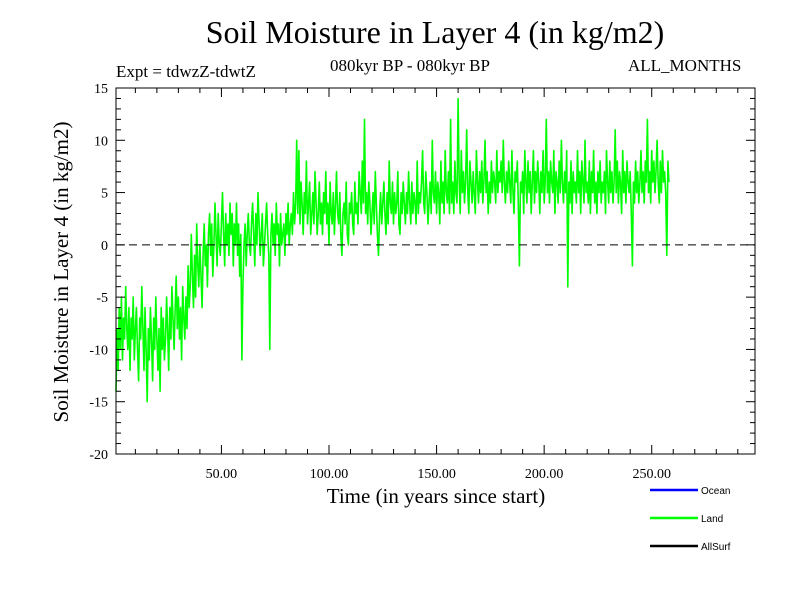 The height and width of the screenshot is (600, 800). What do you see at coordinates (410, 65) in the screenshot?
I see `period-label: 080kyr BP - 080kyr BP` at bounding box center [410, 65].